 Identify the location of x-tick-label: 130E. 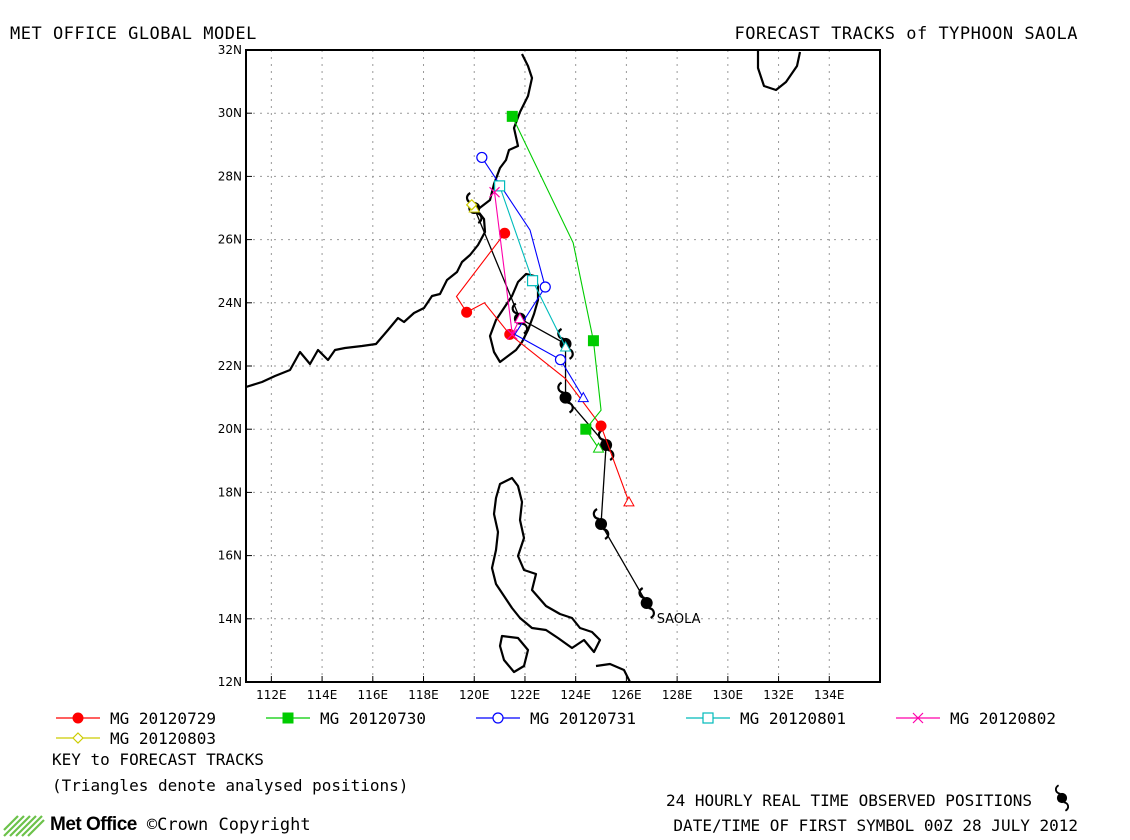
(728, 695).